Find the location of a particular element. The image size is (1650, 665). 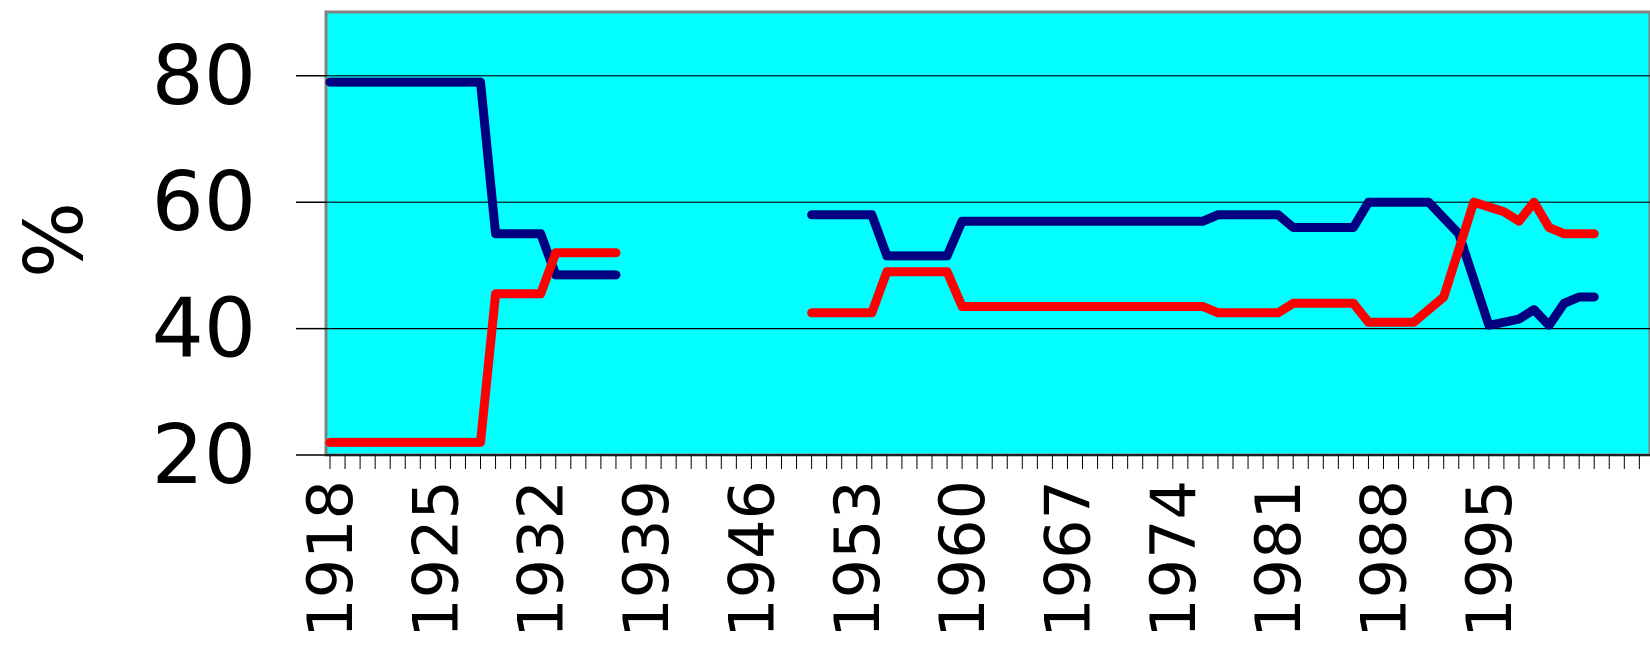

x-tick-label: 1995 is located at coordinates (1489, 559).